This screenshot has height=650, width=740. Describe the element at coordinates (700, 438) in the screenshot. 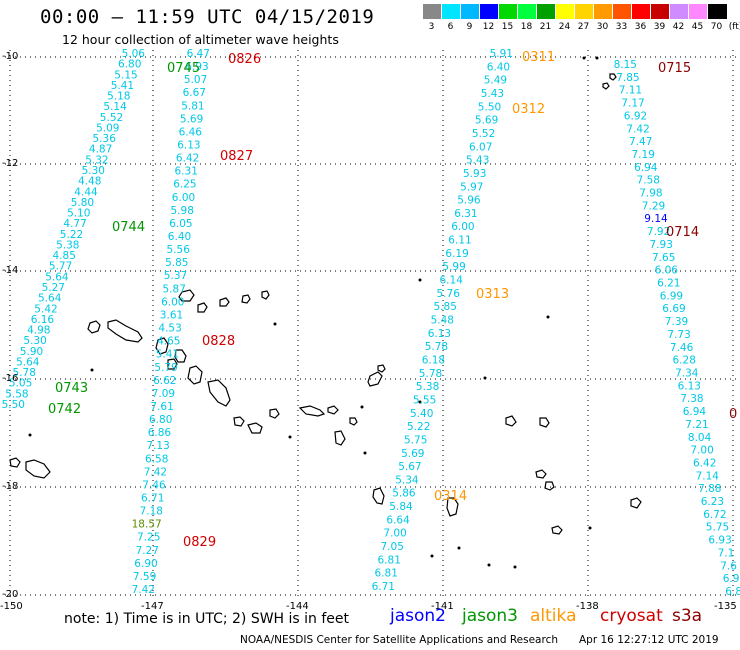

I see `swh-value: 8.04` at that location.